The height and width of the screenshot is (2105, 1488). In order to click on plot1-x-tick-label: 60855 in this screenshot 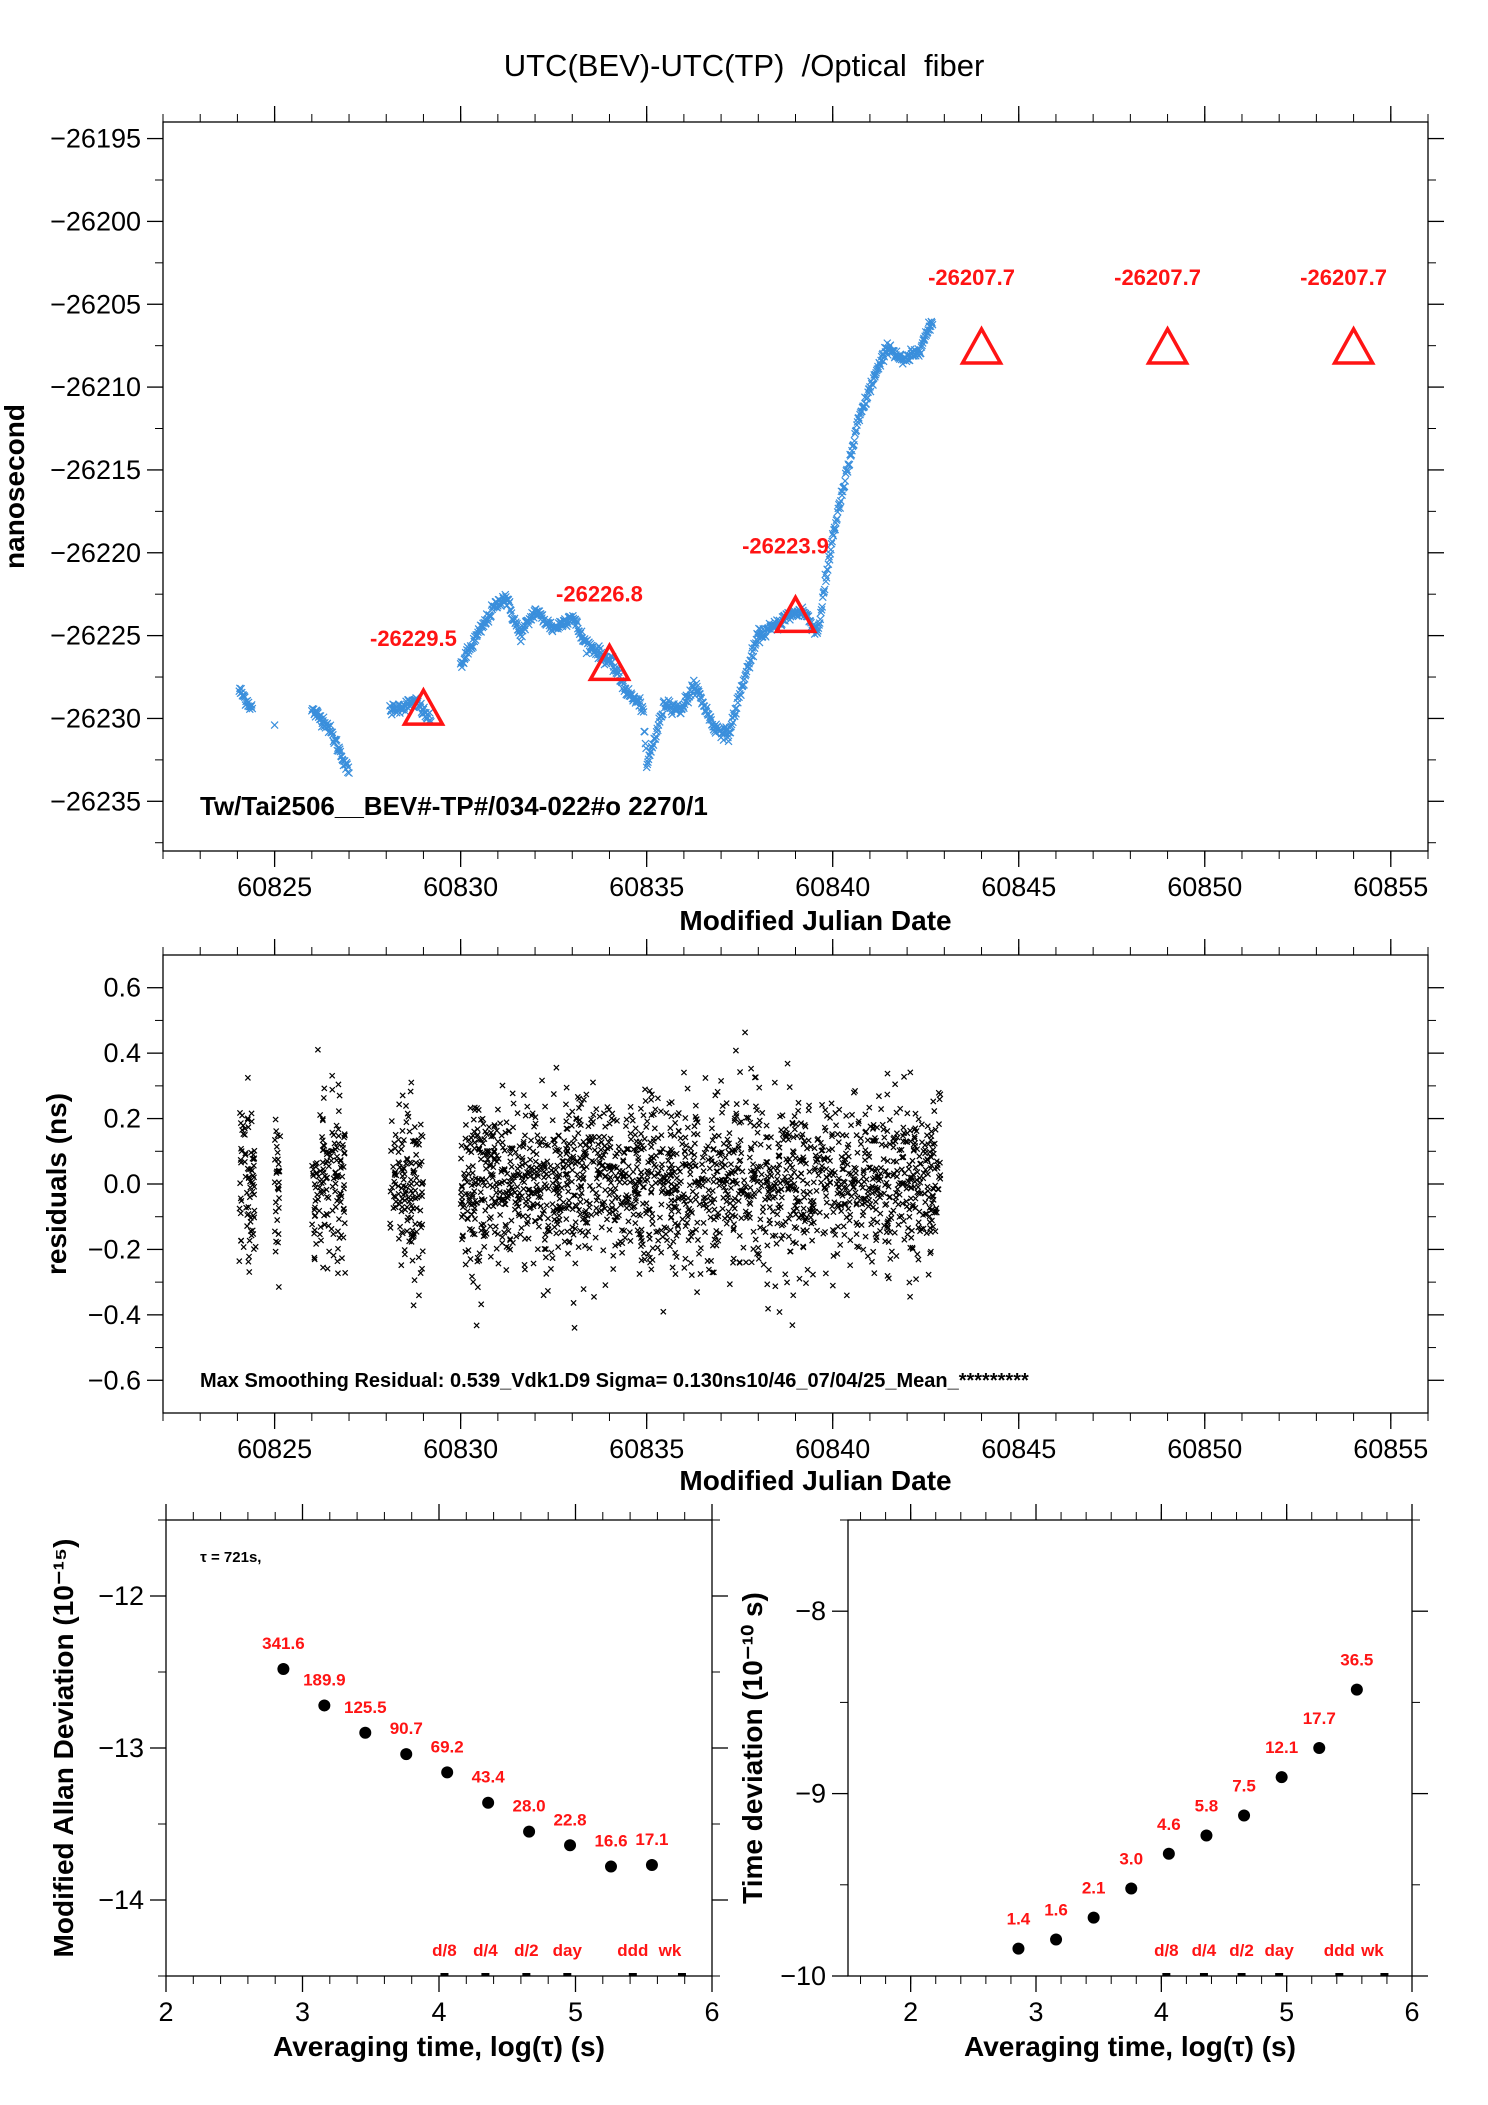, I will do `click(1390, 887)`.